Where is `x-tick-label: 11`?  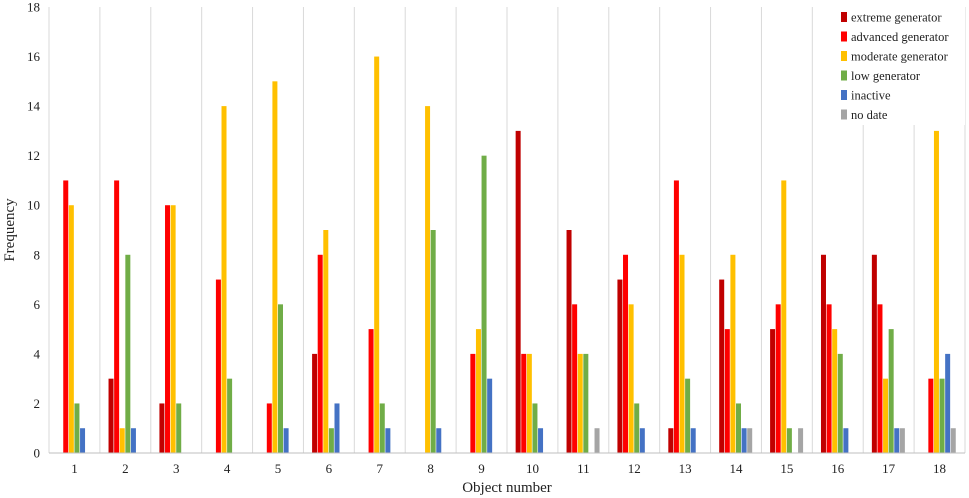 x-tick-label: 11 is located at coordinates (583, 468).